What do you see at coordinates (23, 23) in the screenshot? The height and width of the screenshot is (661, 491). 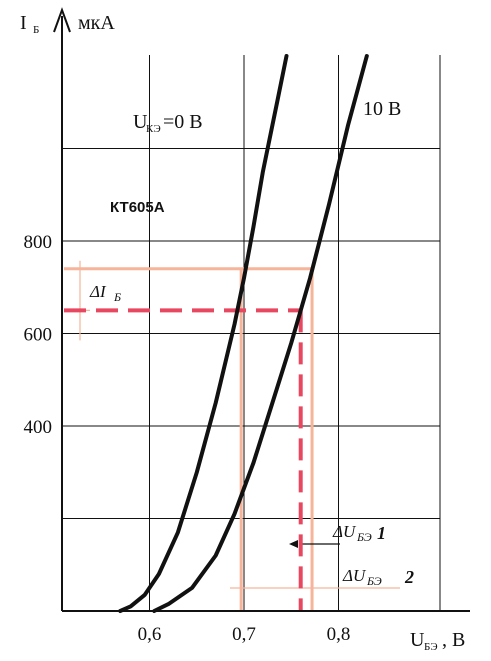 I see `y-axis-symbol: I` at bounding box center [23, 23].